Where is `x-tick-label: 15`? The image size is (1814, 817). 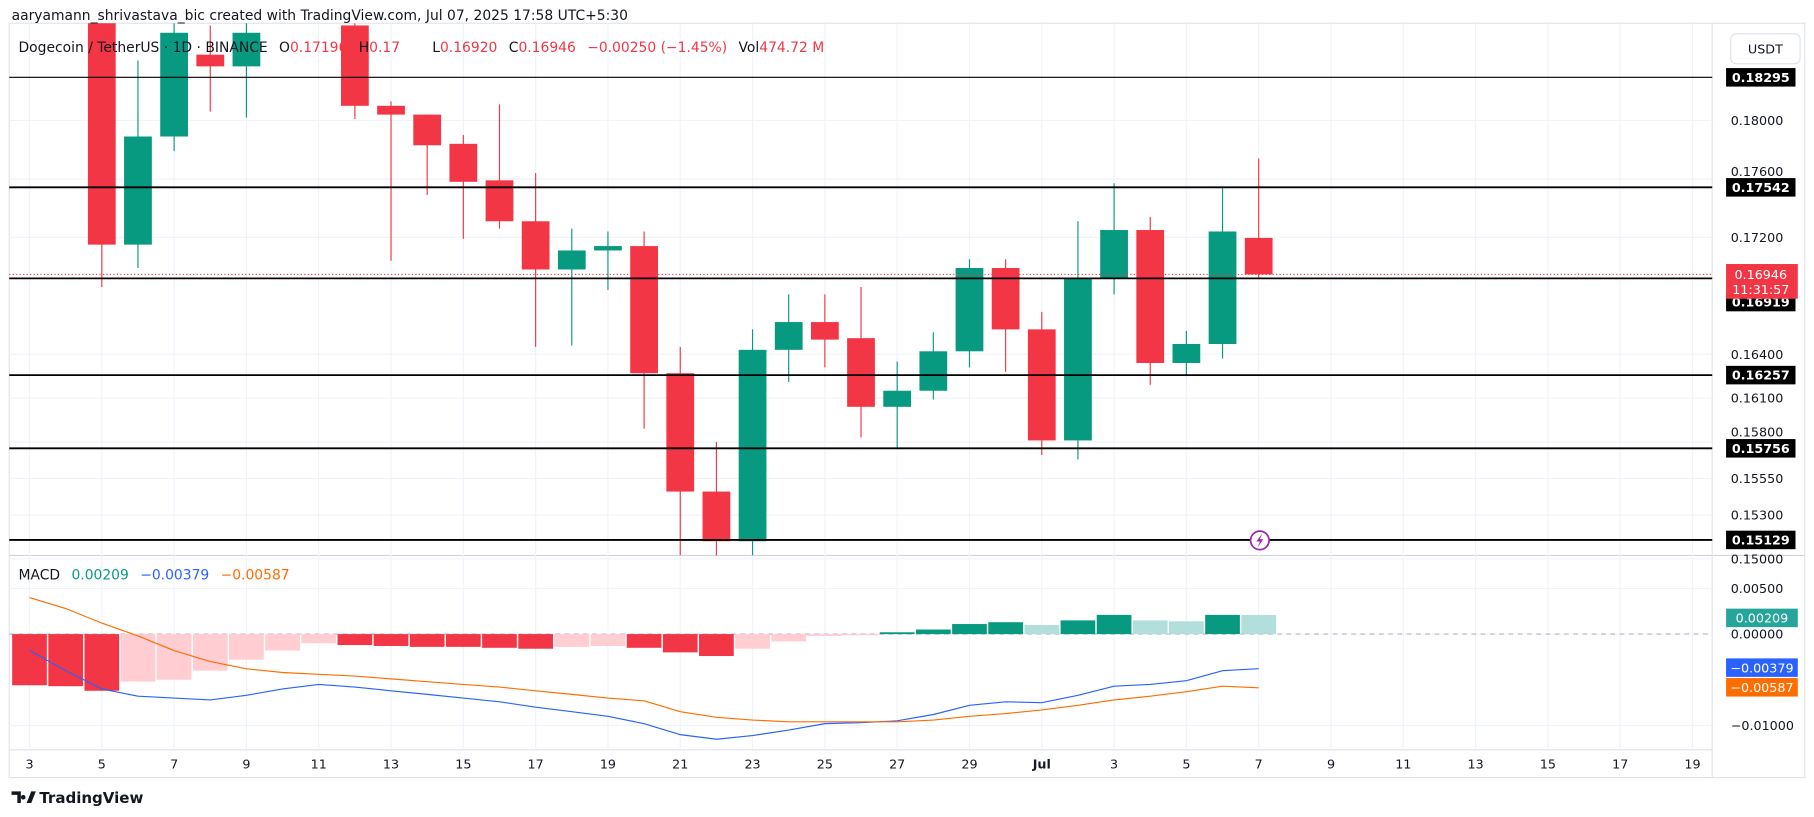
x-tick-label: 15 is located at coordinates (463, 763).